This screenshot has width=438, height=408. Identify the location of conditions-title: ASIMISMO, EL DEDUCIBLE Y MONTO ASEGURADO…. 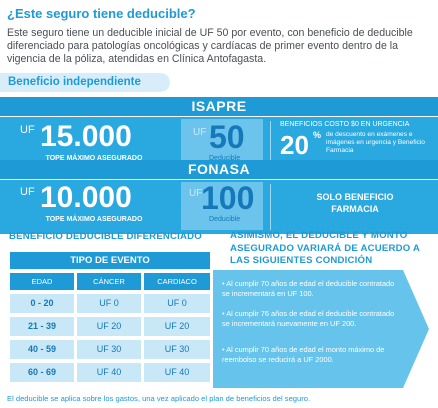
(325, 248).